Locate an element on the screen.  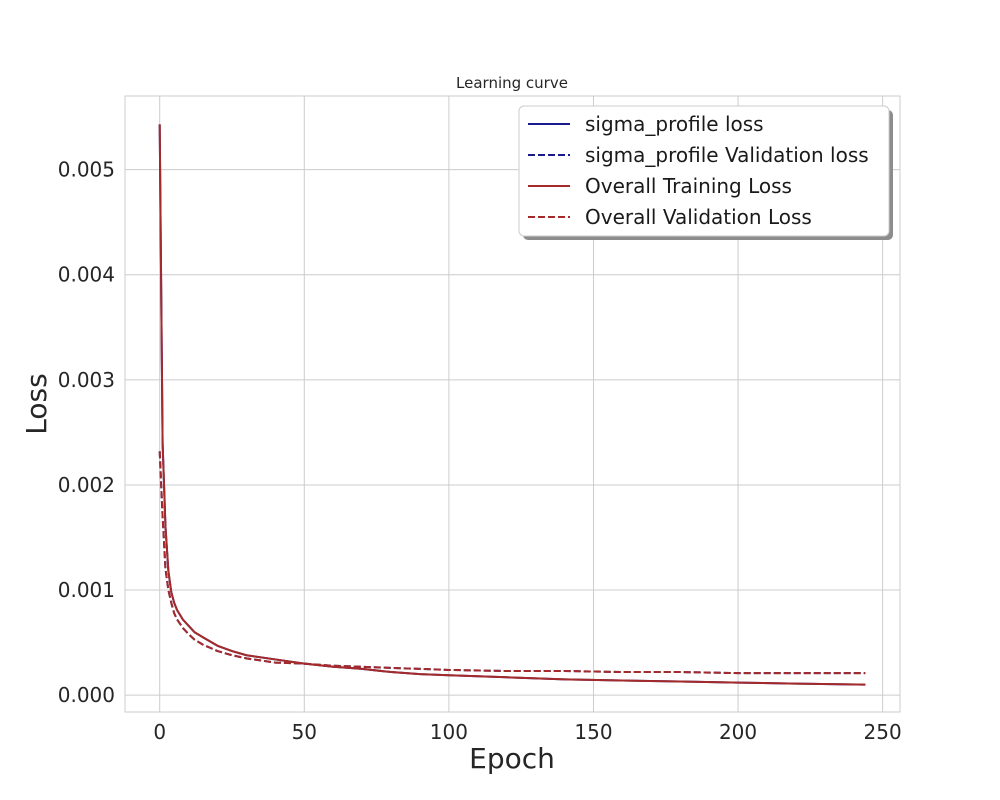
y-axis-label: Loss is located at coordinates (36, 403).